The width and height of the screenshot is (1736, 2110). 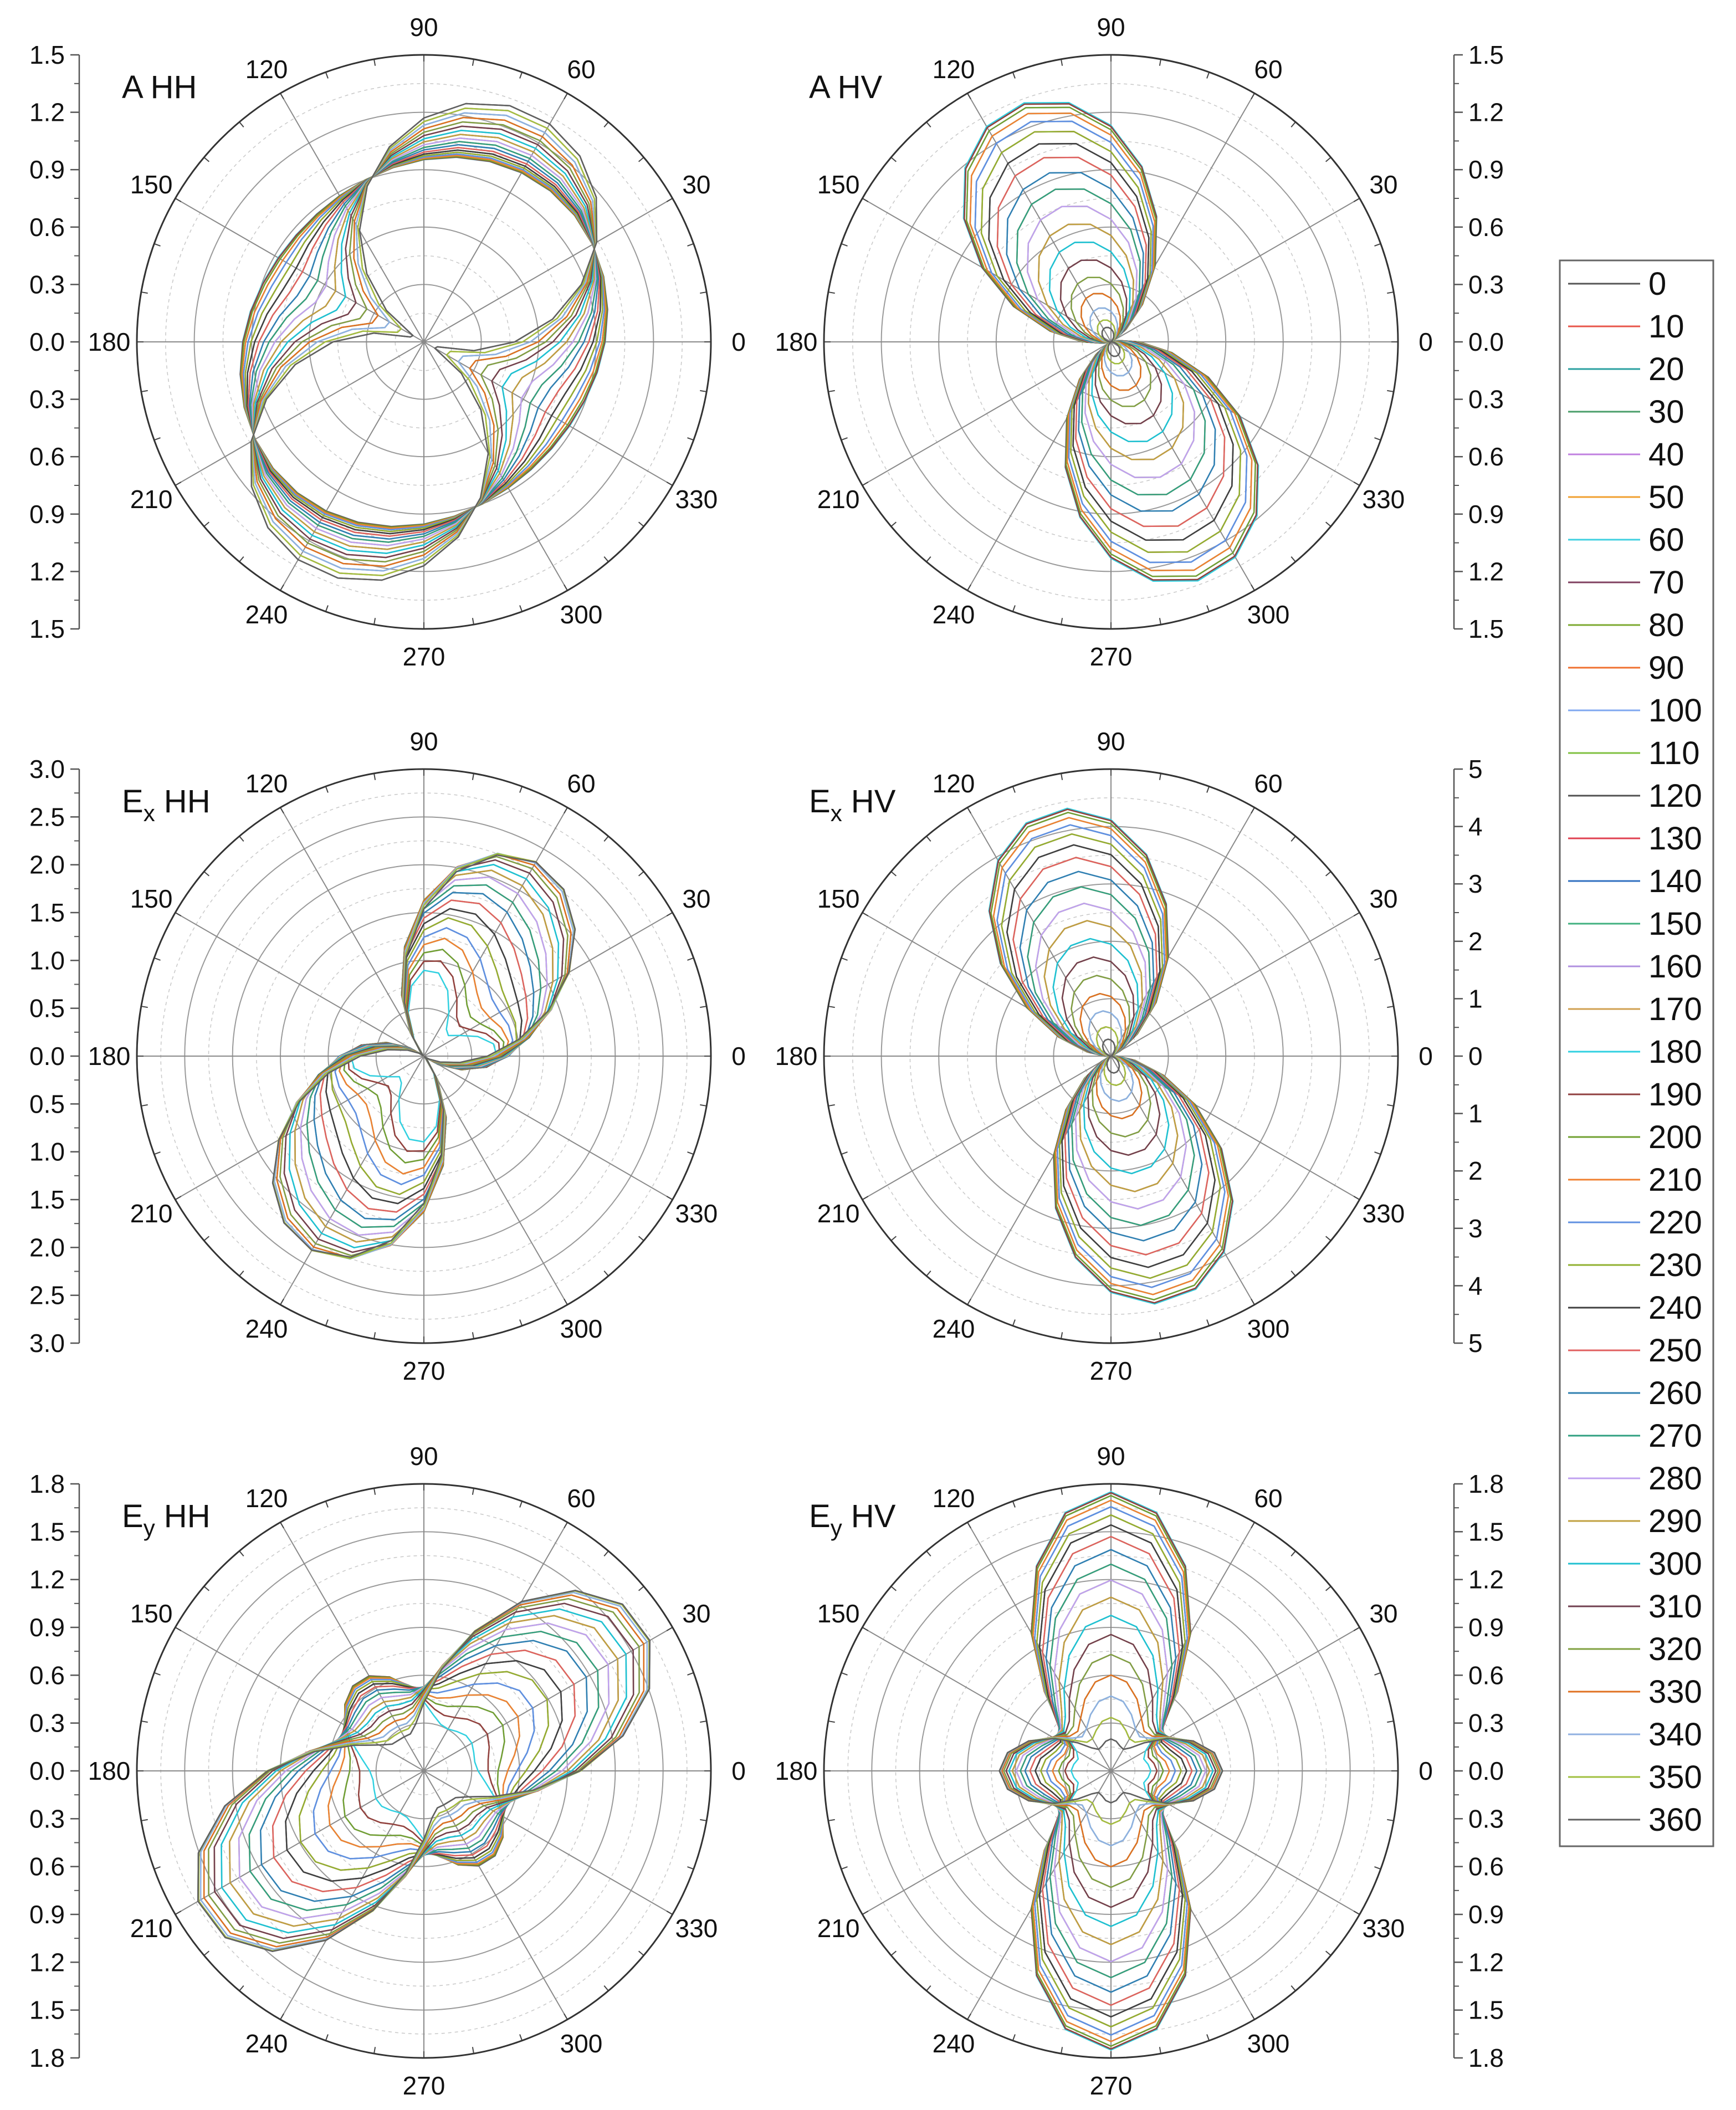 What do you see at coordinates (47, 1724) in the screenshot?
I see `radial-axis-label: 0.3` at bounding box center [47, 1724].